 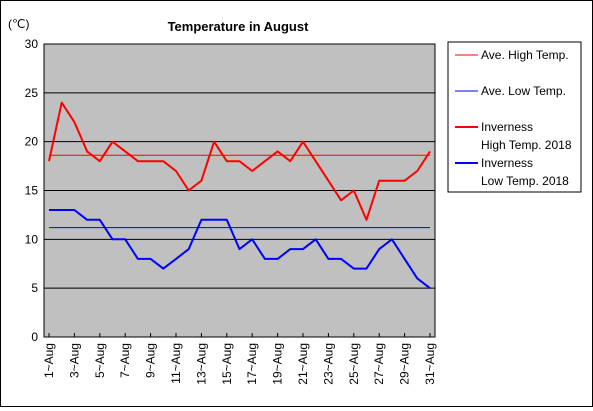 I want to click on x-tick-label: 1~Aug, so click(x=49, y=360).